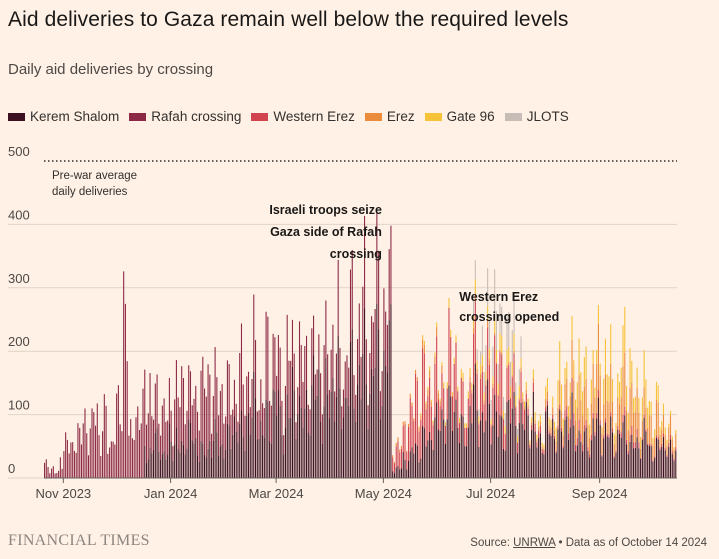  I want to click on legend-swatch, so click(138, 116).